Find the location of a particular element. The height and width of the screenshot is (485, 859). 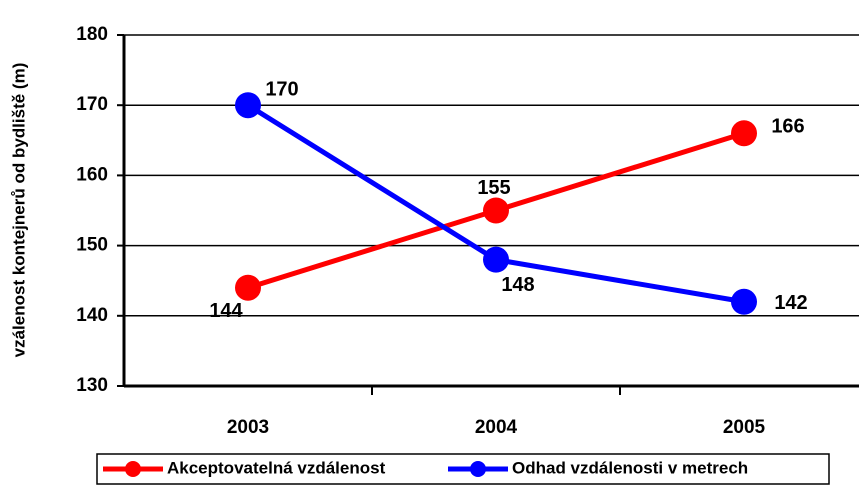

y-tick-label: 160 is located at coordinates (92, 174).